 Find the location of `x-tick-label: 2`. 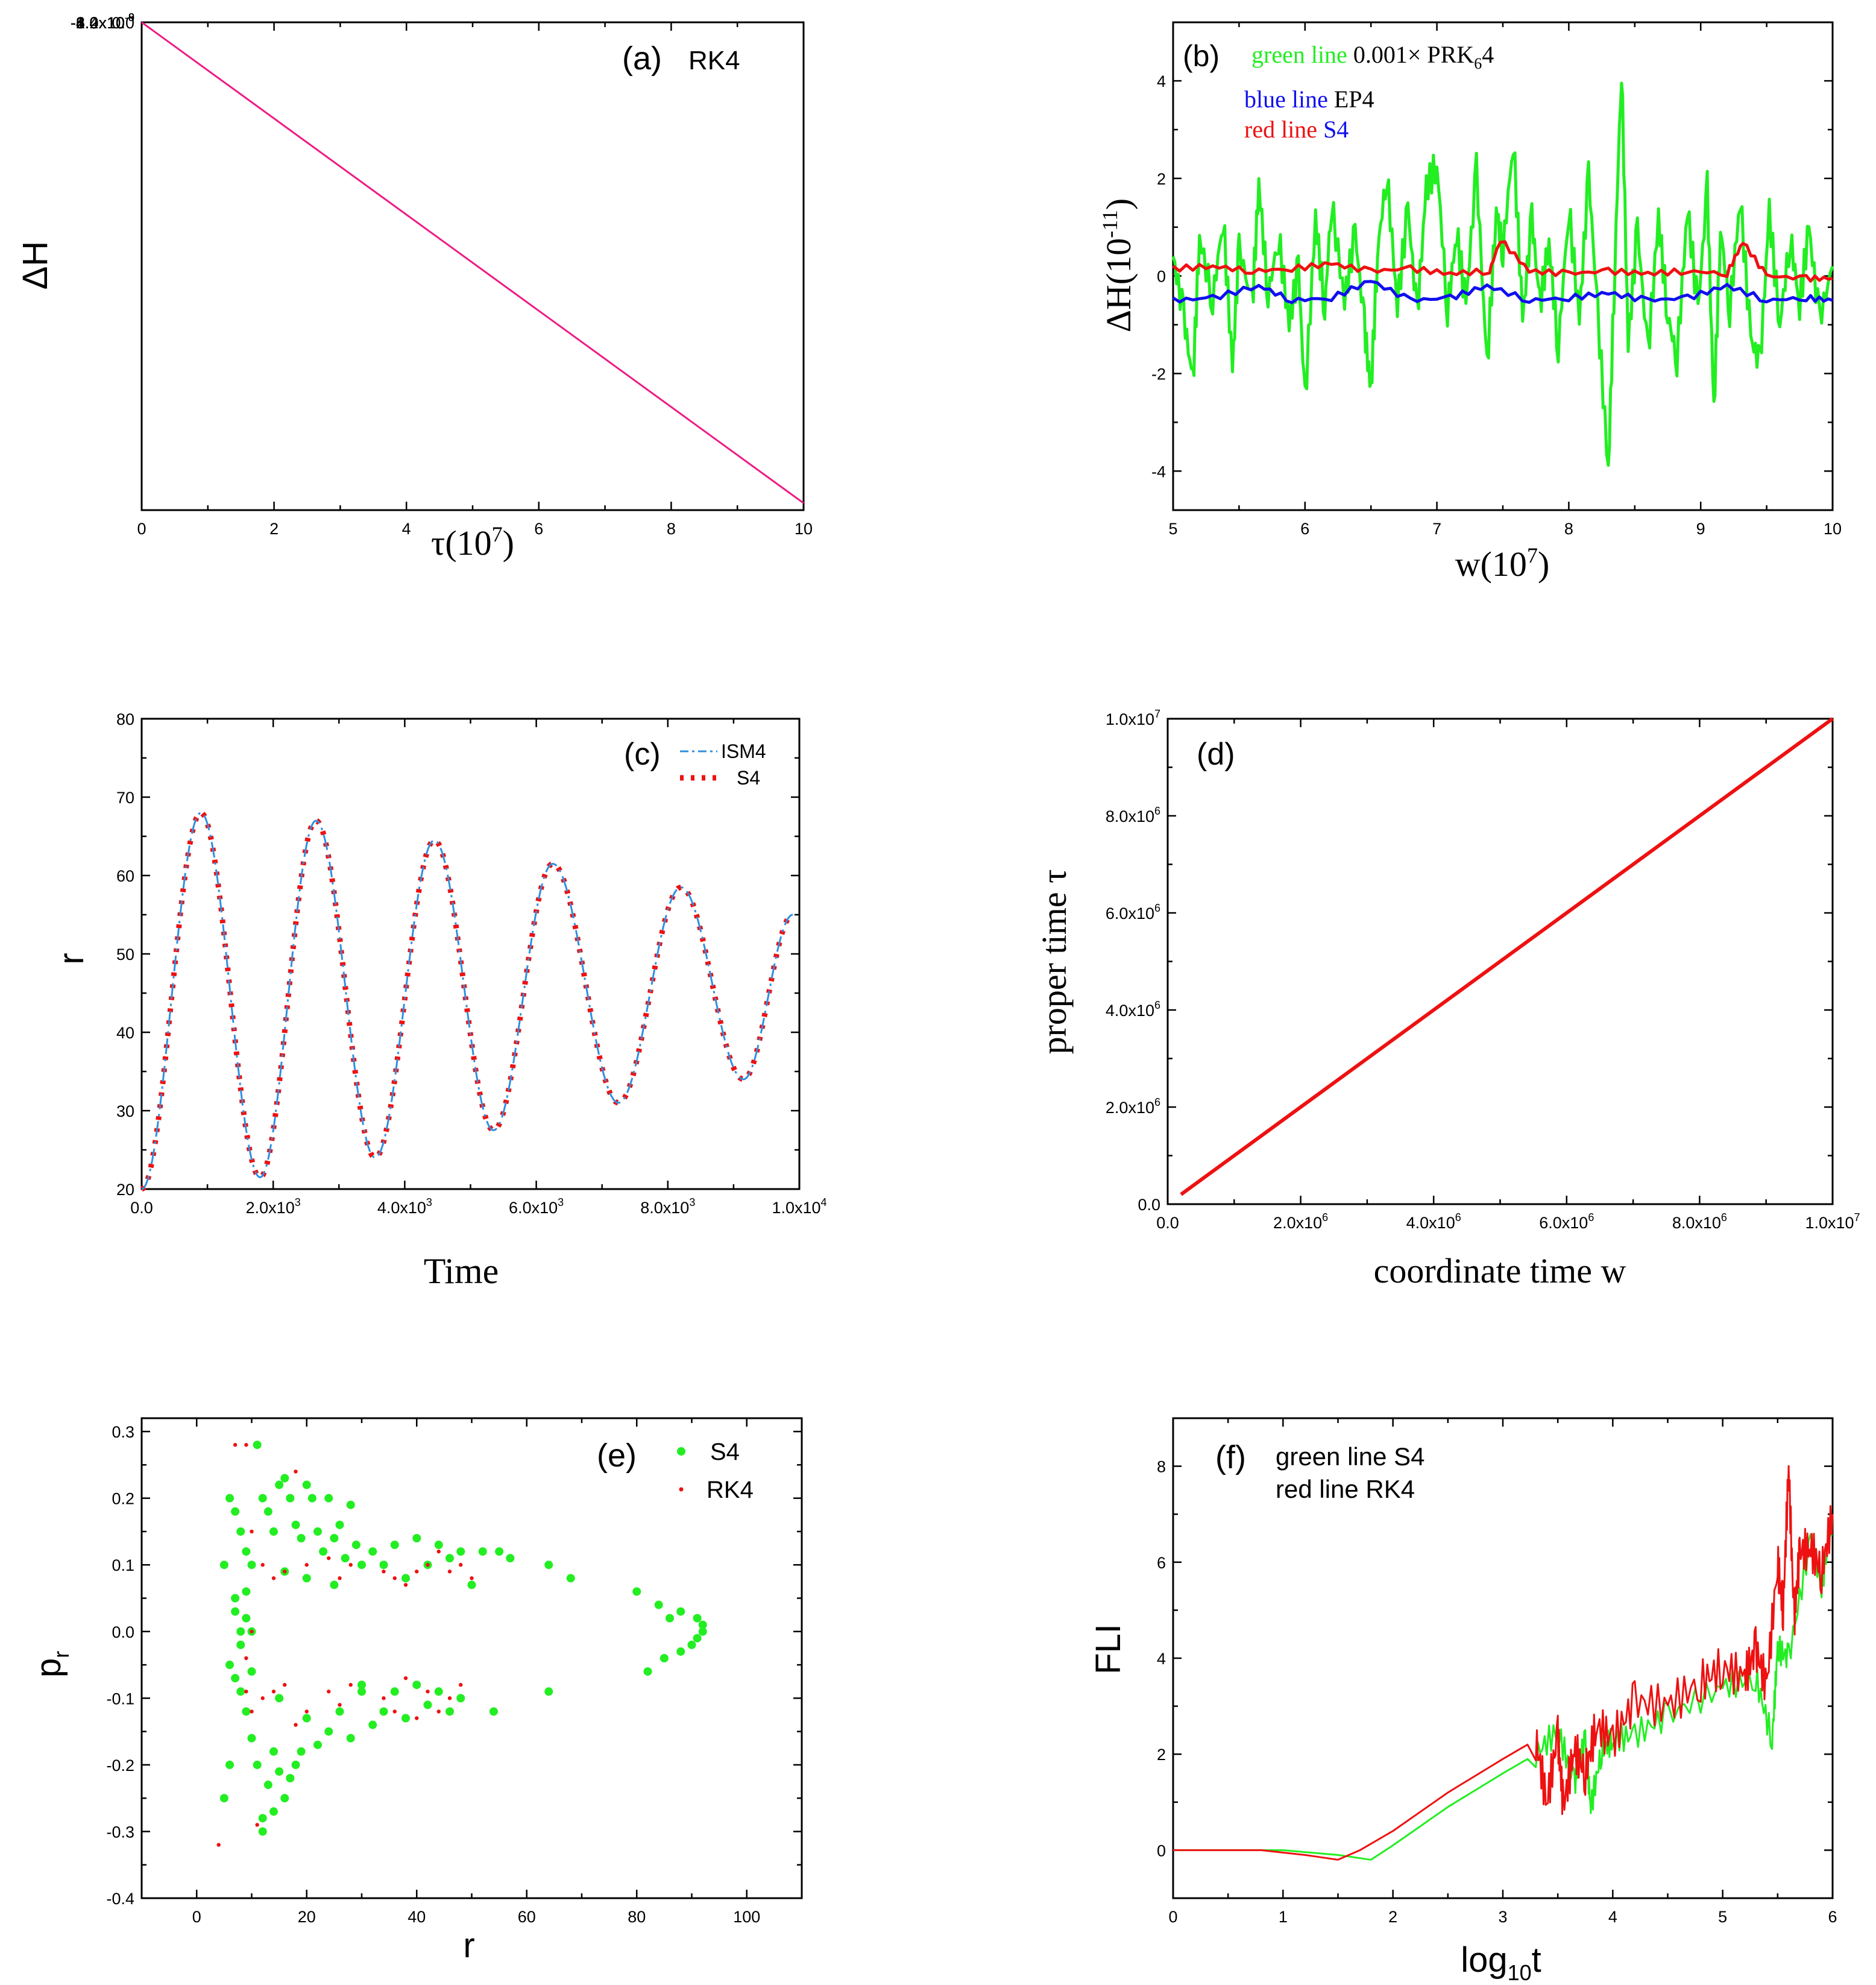

x-tick-label: 2 is located at coordinates (274, 529).